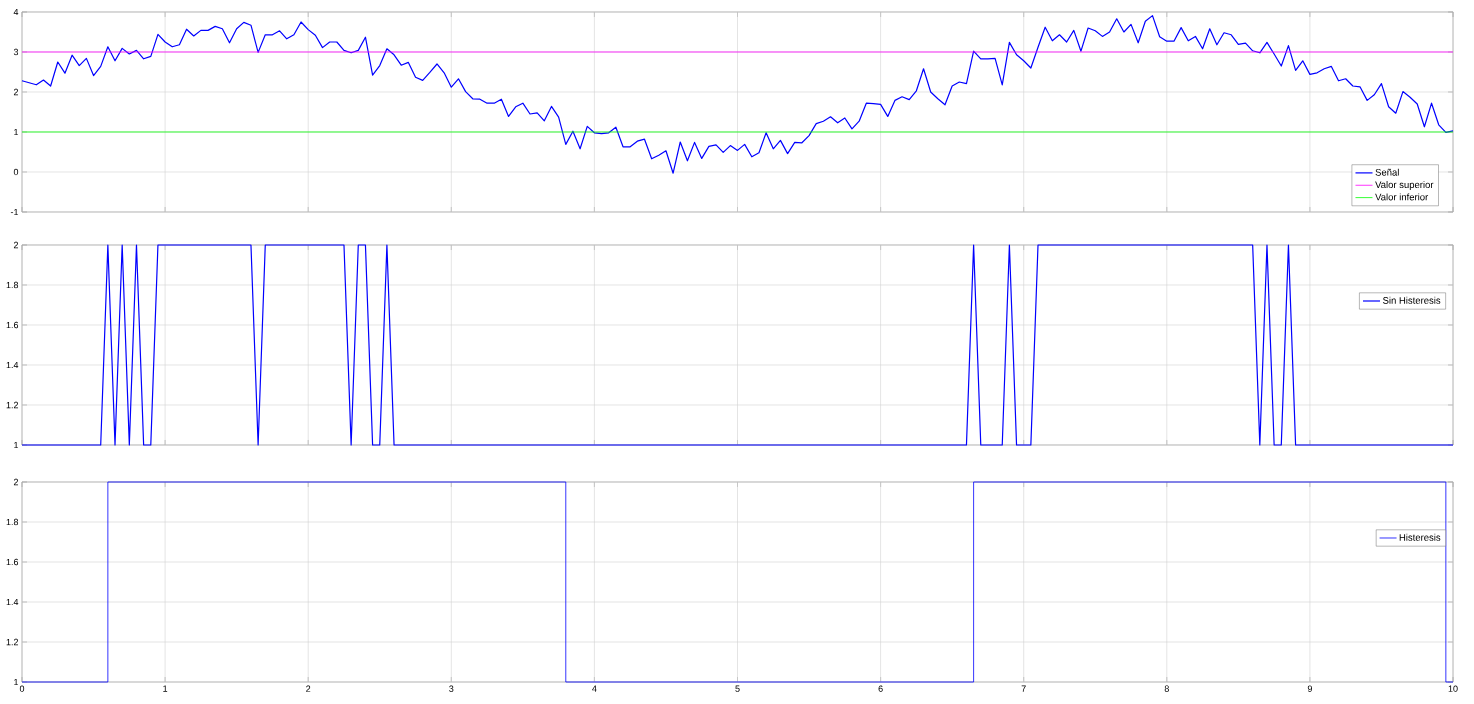 Image resolution: width=1474 pixels, height=704 pixels. I want to click on x-tick-label: 5, so click(737, 688).